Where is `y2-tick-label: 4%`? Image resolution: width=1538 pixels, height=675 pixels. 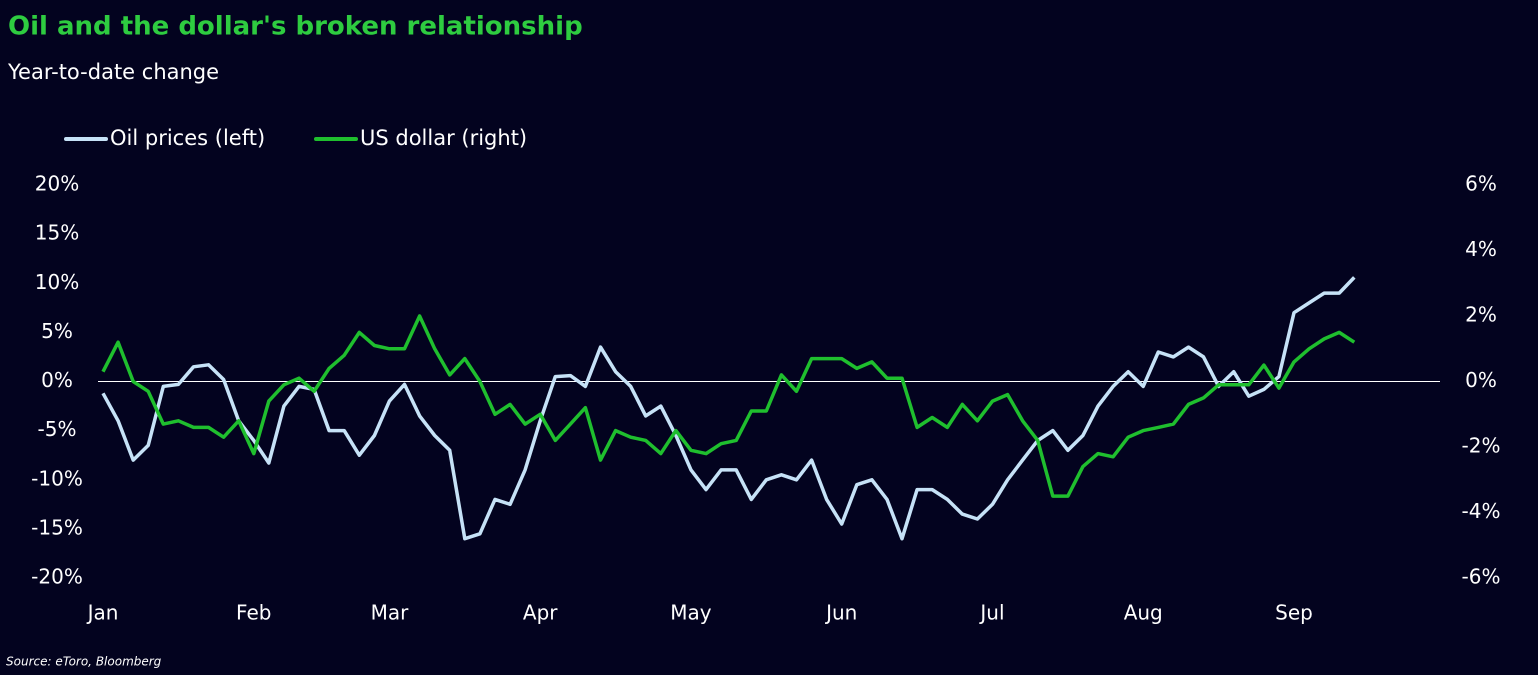 y2-tick-label: 4% is located at coordinates (1481, 249).